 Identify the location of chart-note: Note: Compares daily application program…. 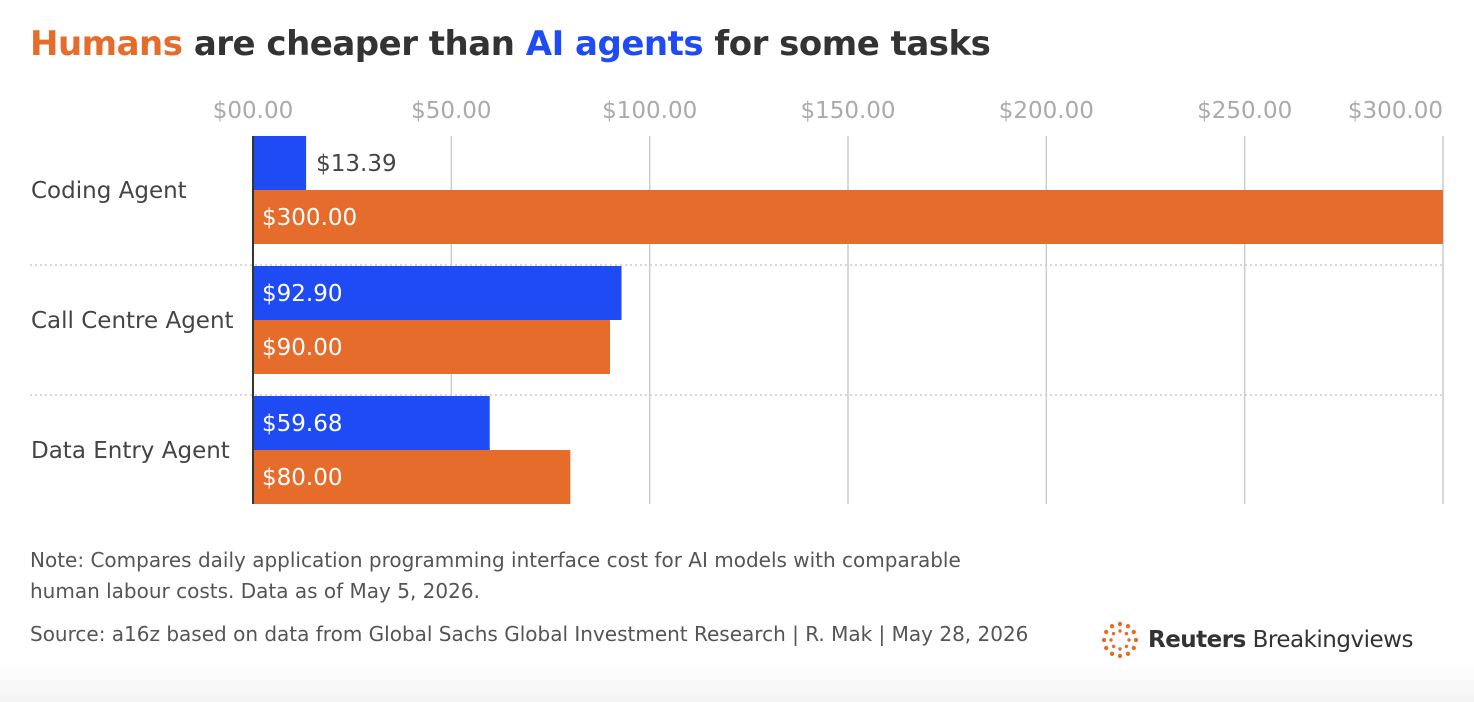
(495, 575).